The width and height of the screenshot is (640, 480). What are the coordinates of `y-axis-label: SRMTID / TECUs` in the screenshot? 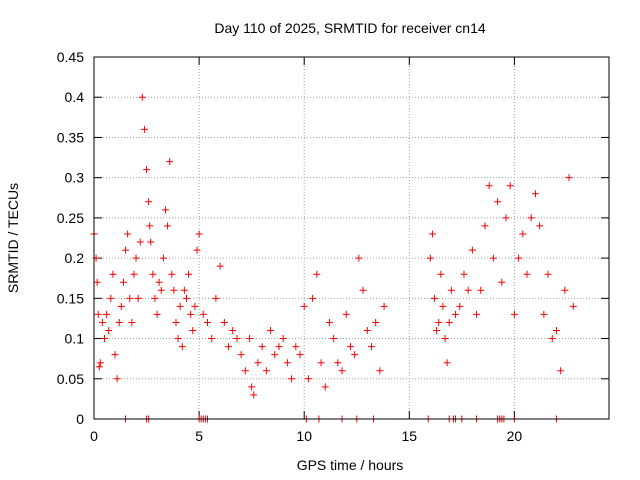 It's located at (13, 238).